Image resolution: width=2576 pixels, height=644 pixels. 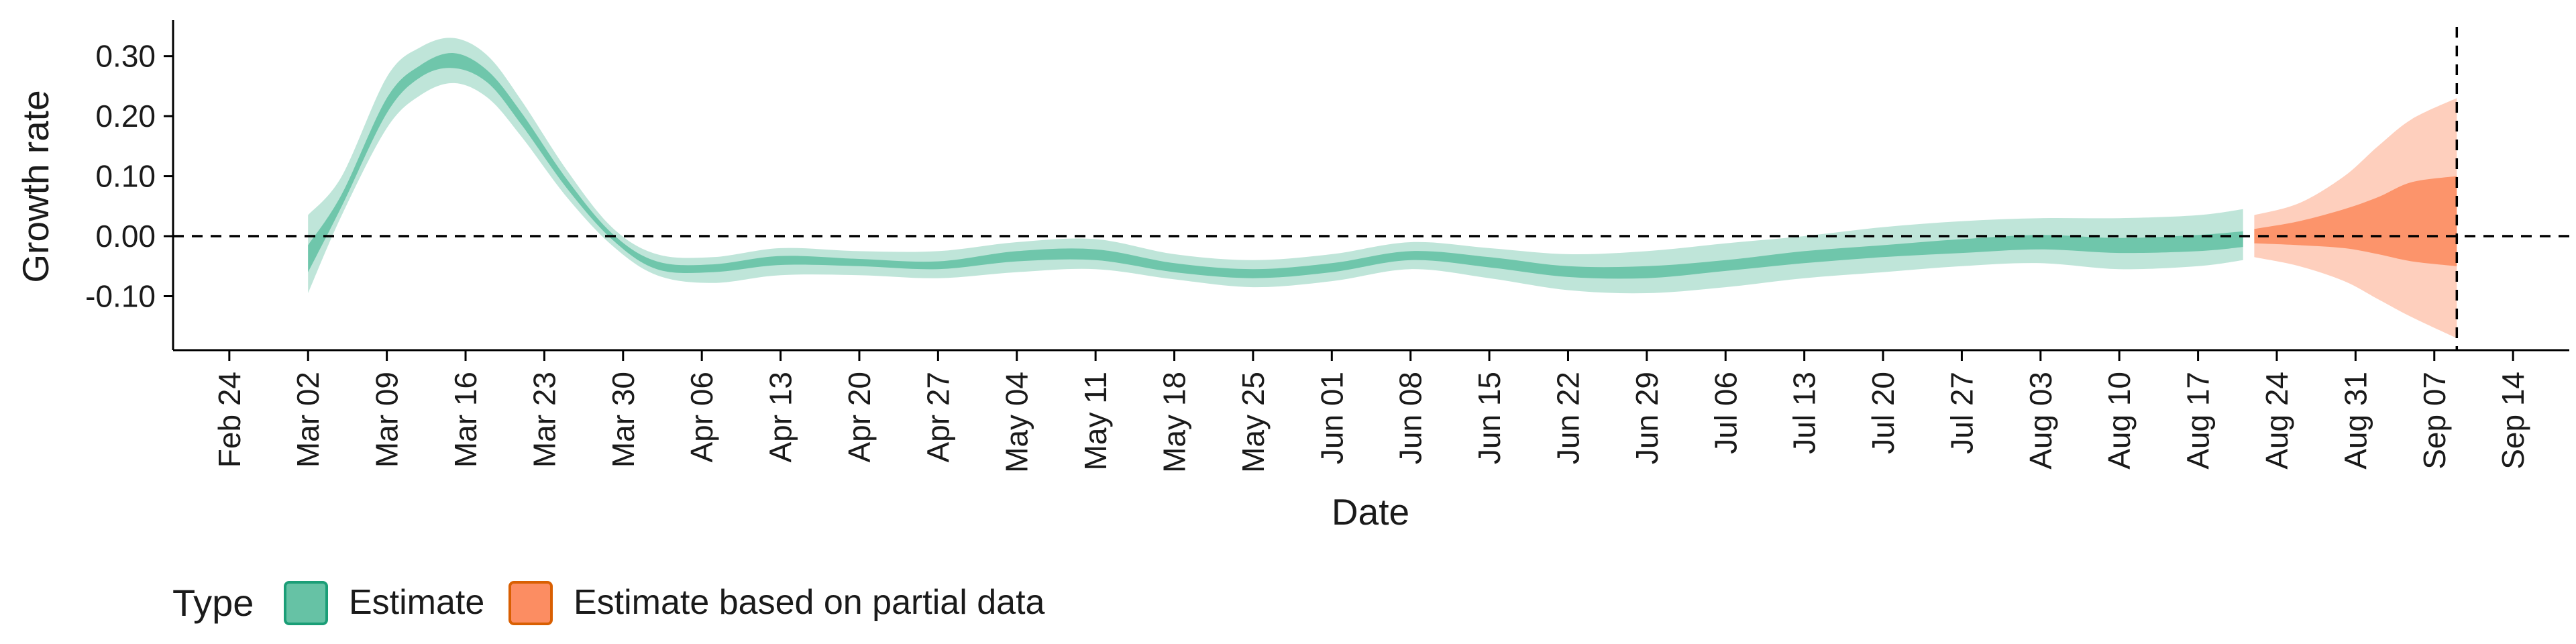 What do you see at coordinates (1883, 413) in the screenshot?
I see `x-tick-label: Jul 20` at bounding box center [1883, 413].